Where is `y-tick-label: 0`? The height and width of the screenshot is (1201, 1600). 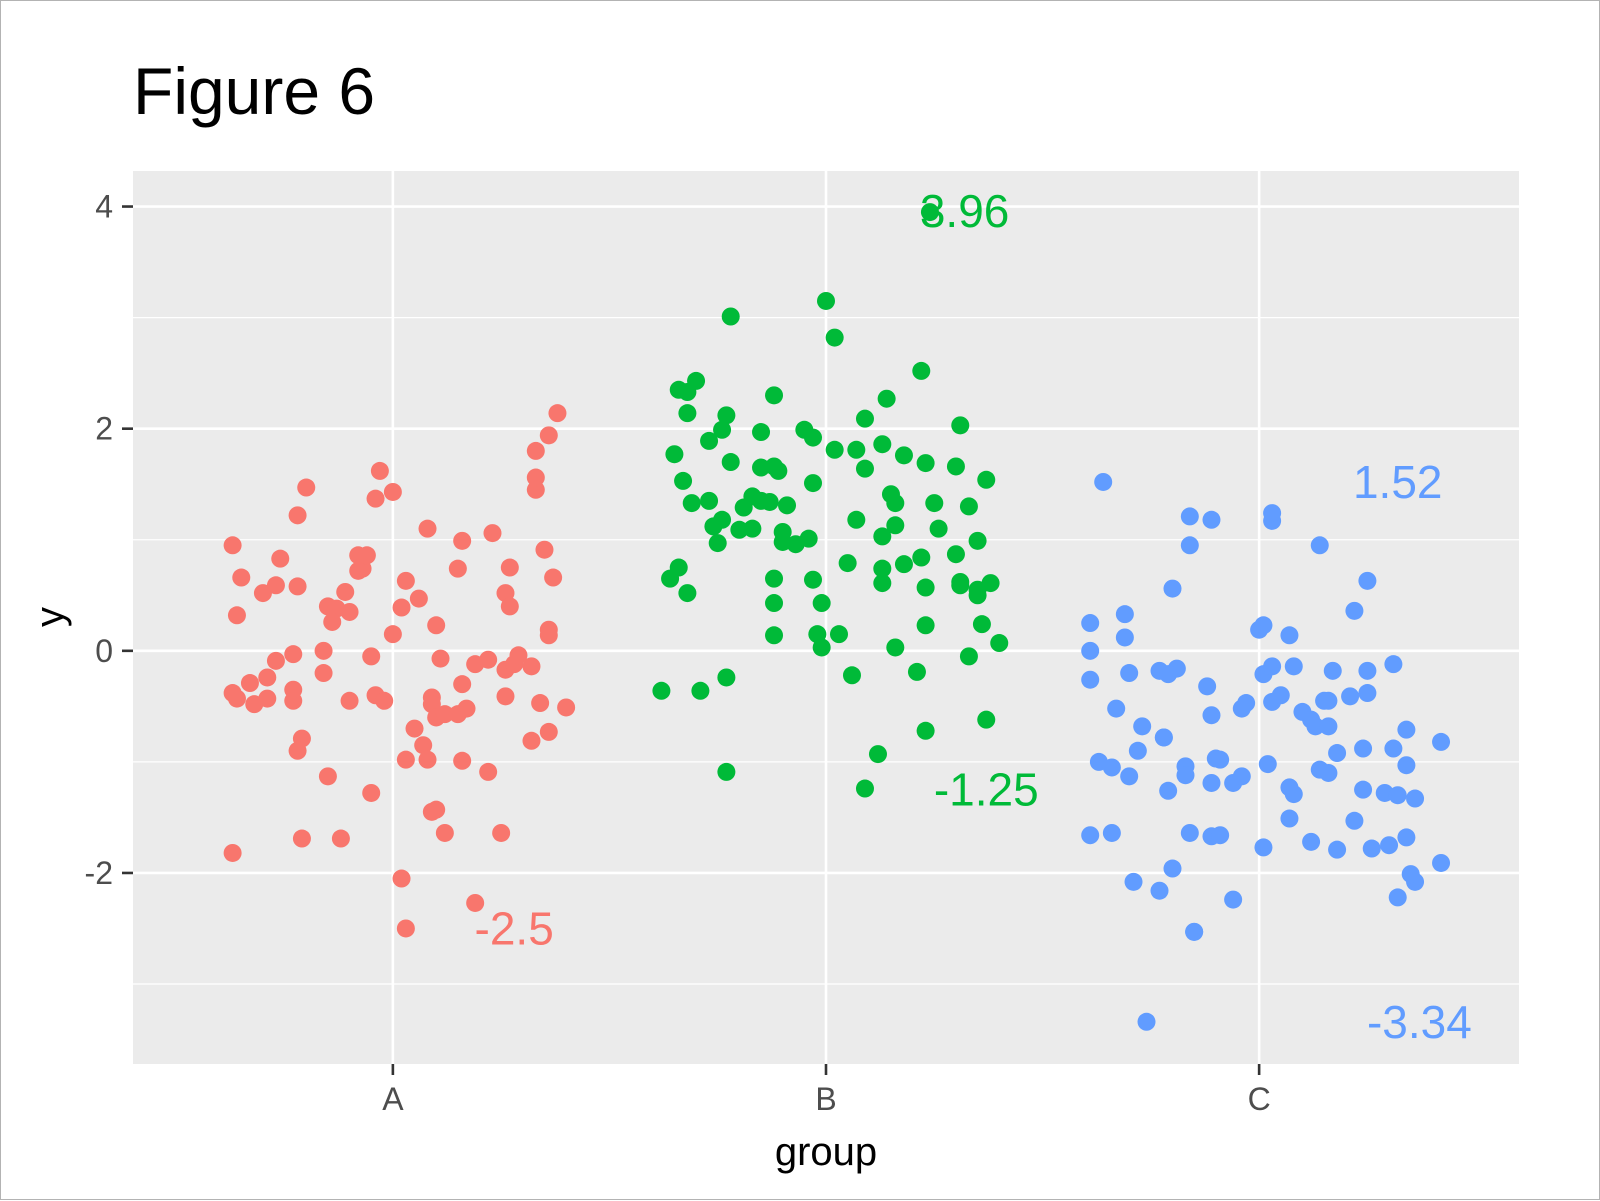
y-tick-label: 0 is located at coordinates (104, 651).